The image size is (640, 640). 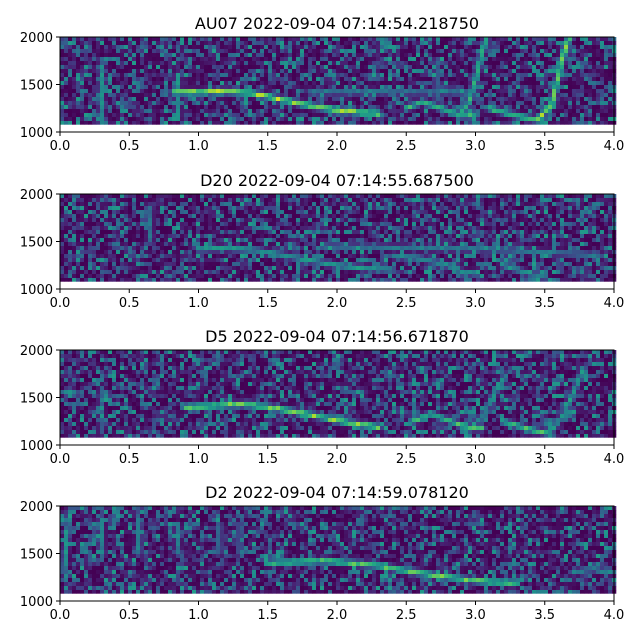 I want to click on panel-title: D2 2022-09-04 07:14:59.078120, so click(x=337, y=492).